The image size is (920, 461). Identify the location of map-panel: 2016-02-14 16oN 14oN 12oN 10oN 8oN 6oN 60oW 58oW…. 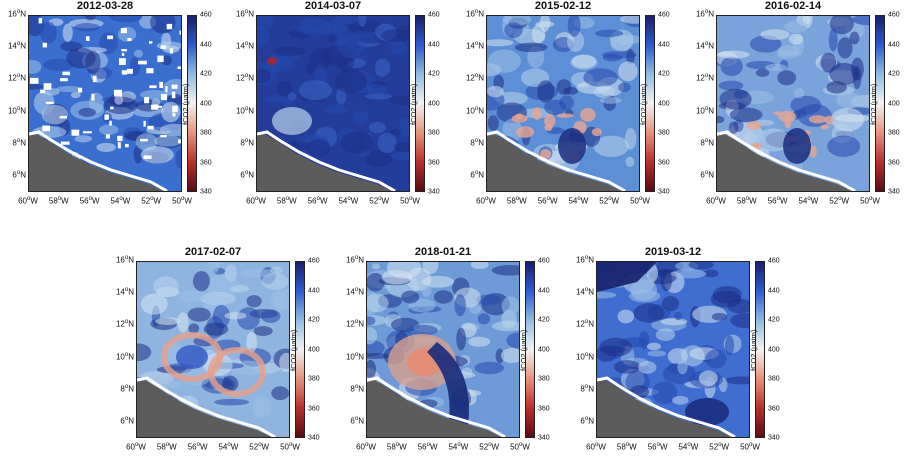
(794, 107).